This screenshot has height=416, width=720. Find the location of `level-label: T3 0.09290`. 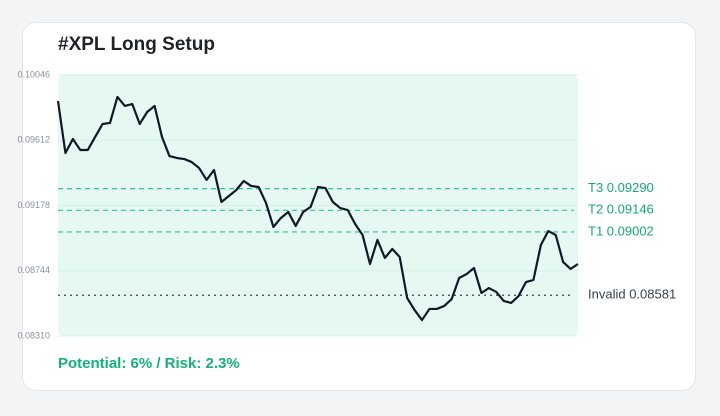

level-label: T3 0.09290 is located at coordinates (621, 187).